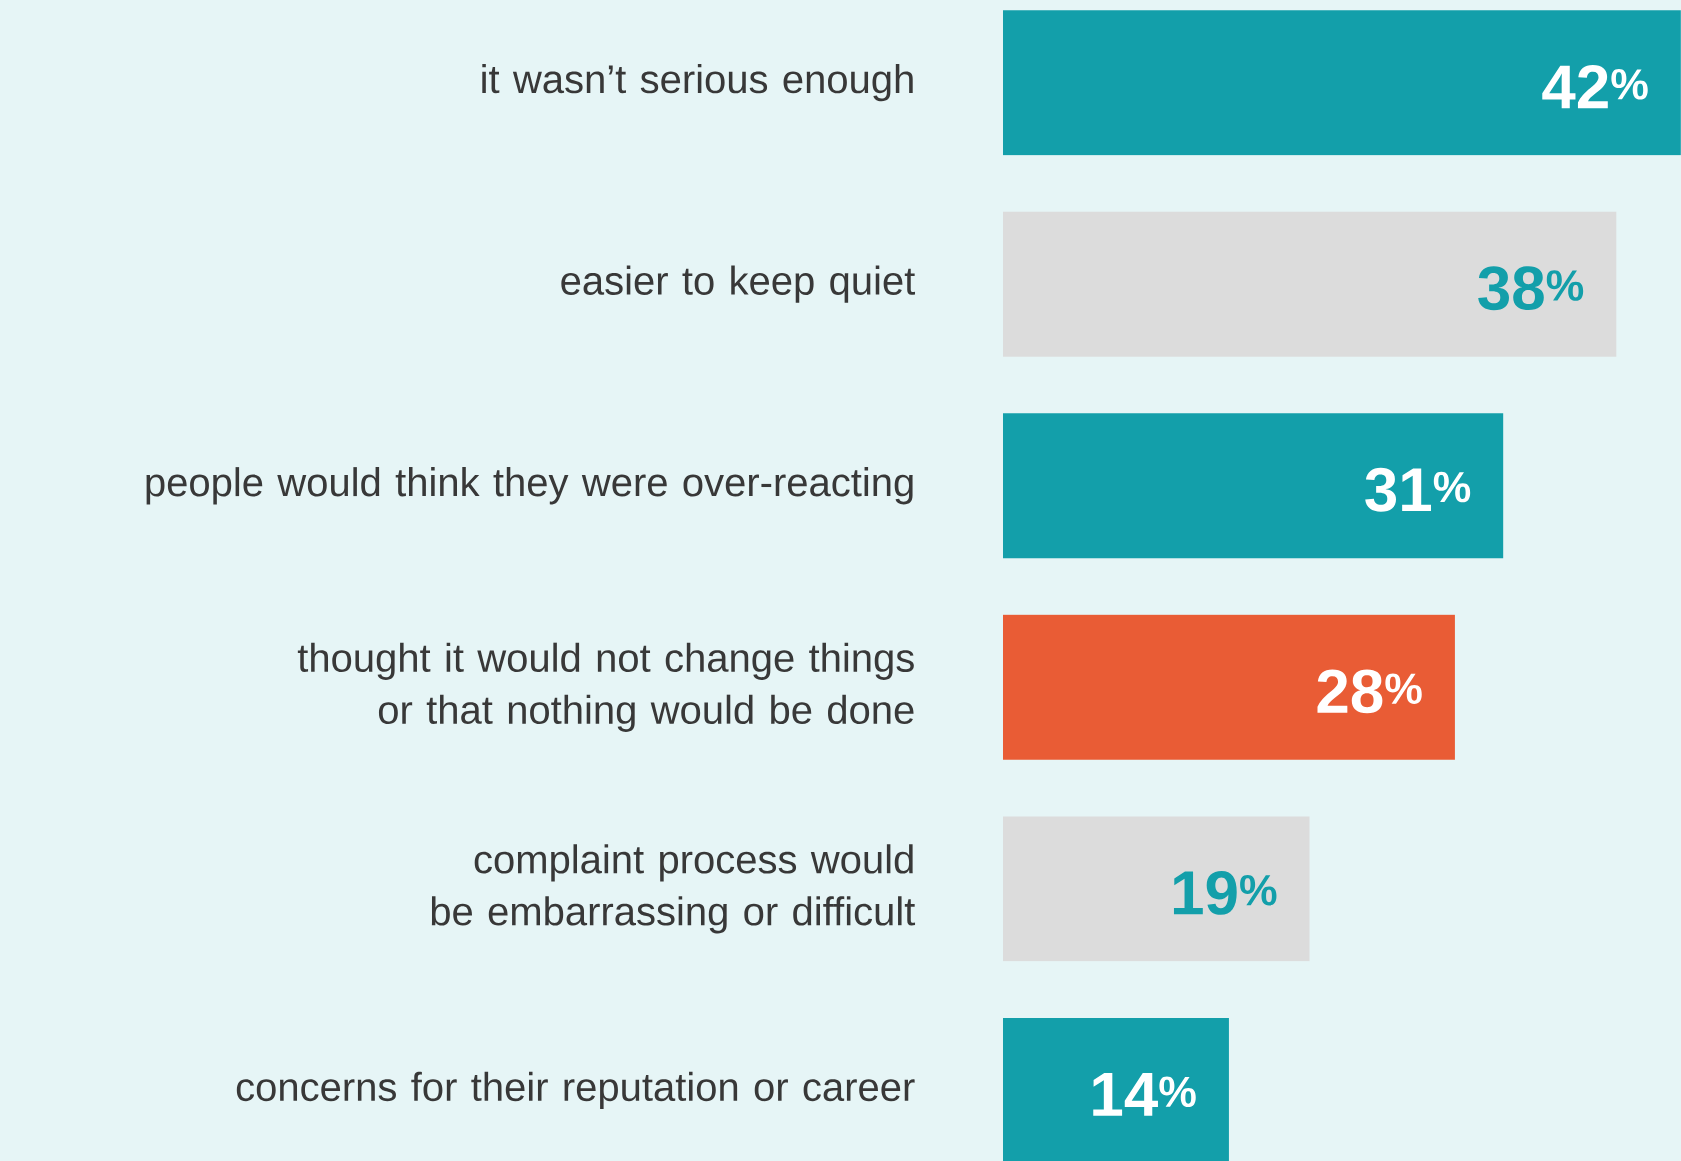 This screenshot has width=1681, height=1161. Describe the element at coordinates (697, 83) in the screenshot. I see `y-tick-label: it wasn’t serious enough` at that location.